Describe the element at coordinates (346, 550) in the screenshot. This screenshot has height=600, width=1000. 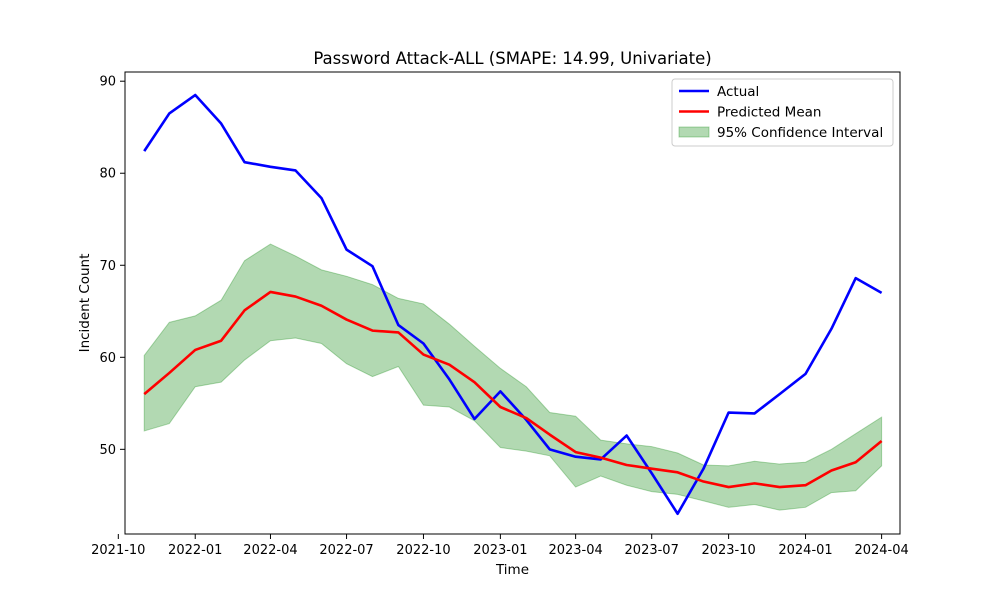
I see `x-tick-label: 2022-07` at that location.